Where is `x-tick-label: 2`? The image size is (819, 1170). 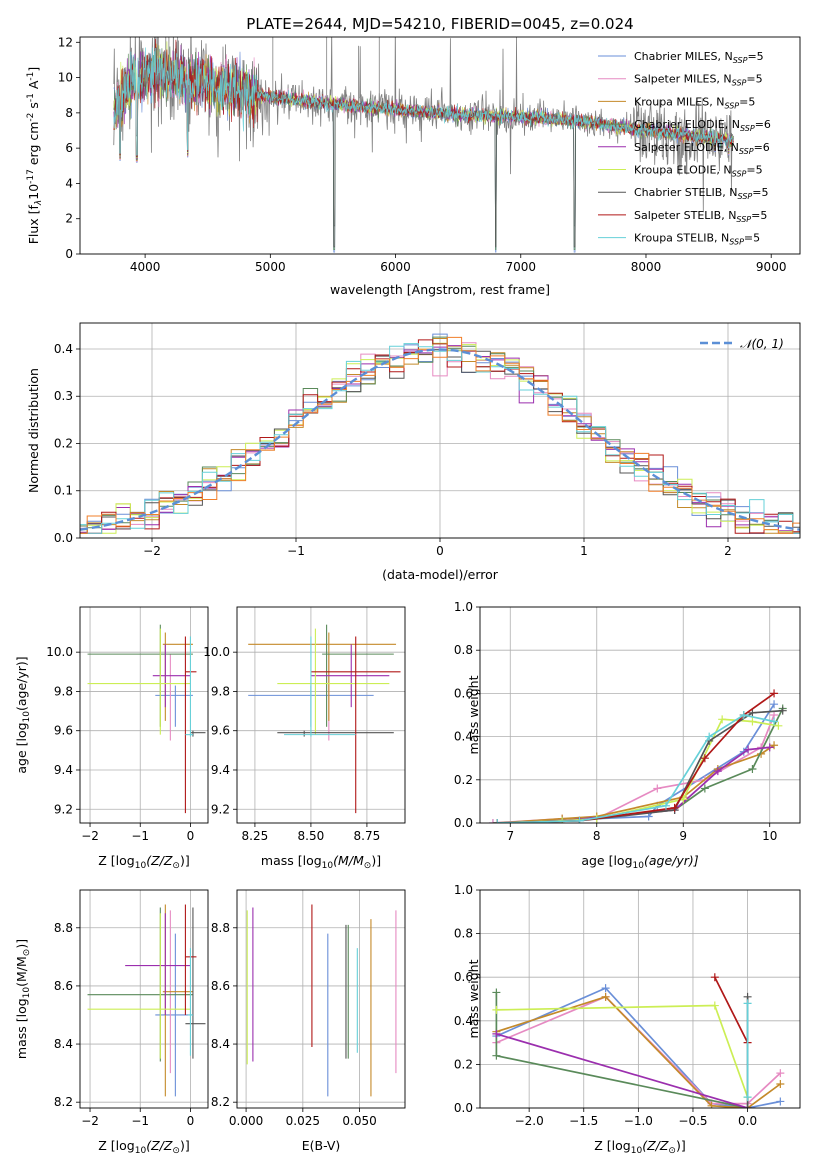
x-tick-label: 2 is located at coordinates (728, 551).